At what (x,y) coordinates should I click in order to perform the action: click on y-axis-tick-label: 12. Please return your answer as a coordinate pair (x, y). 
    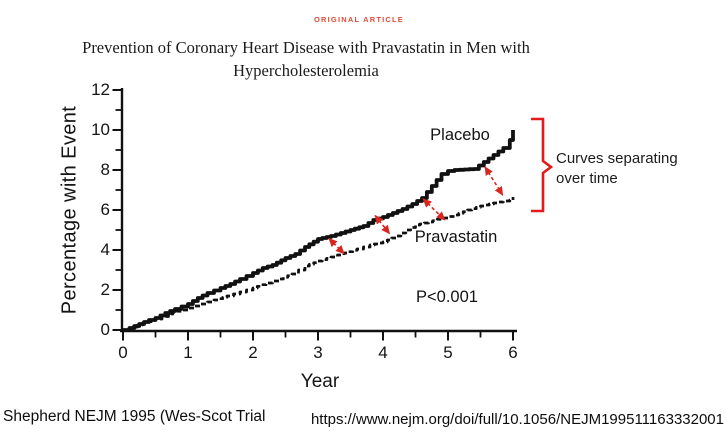
    Looking at the image, I should click on (100, 89).